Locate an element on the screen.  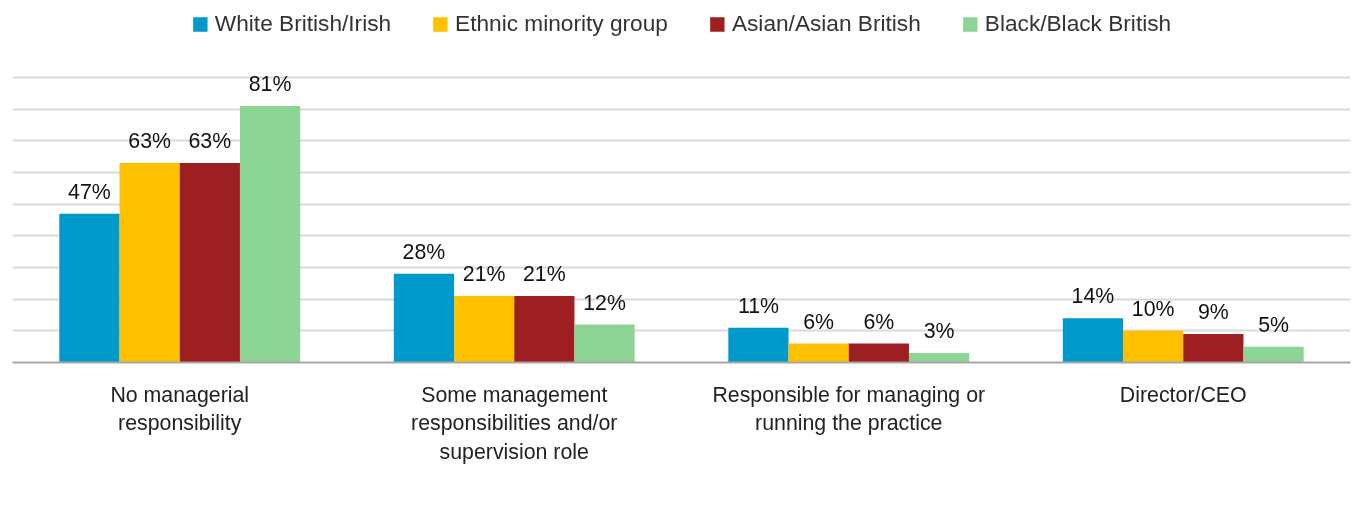
data-label: 3% is located at coordinates (939, 331).